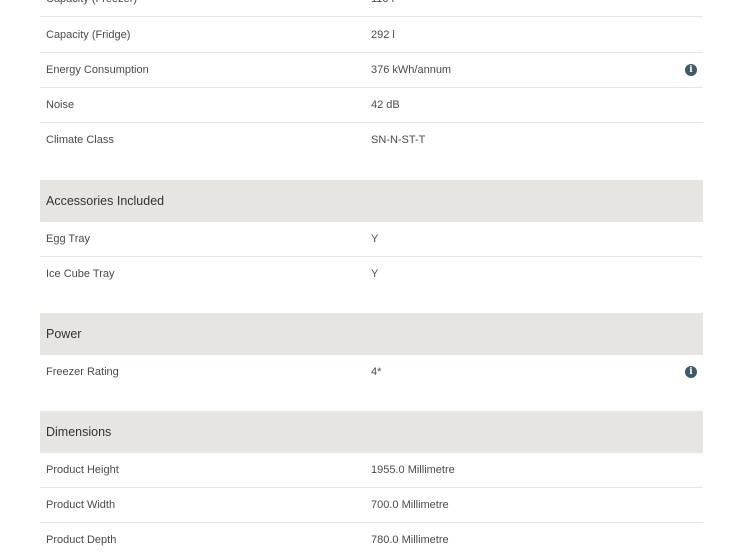 The width and height of the screenshot is (750, 558). I want to click on spec-row: Capacity (Fridge) 292 l, so click(371, 35).